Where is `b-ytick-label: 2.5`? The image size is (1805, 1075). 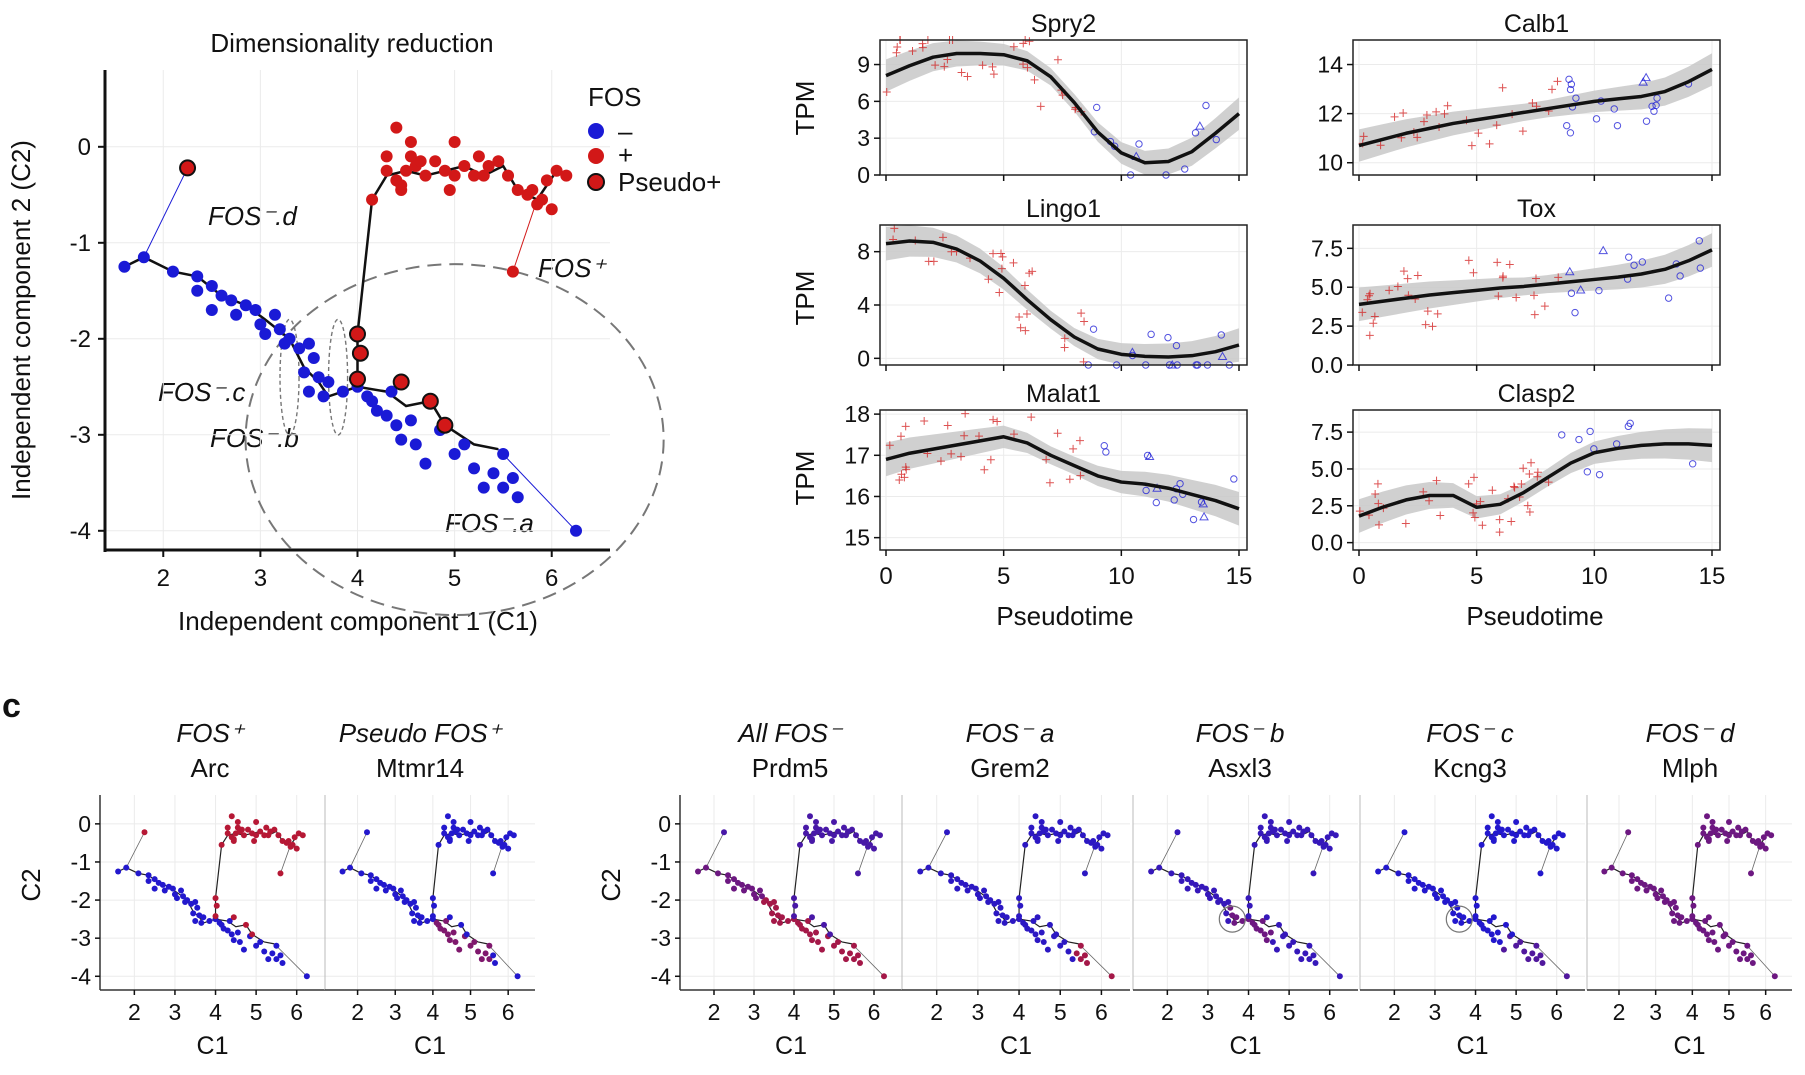
b-ytick-label: 2.5 is located at coordinates (1327, 326).